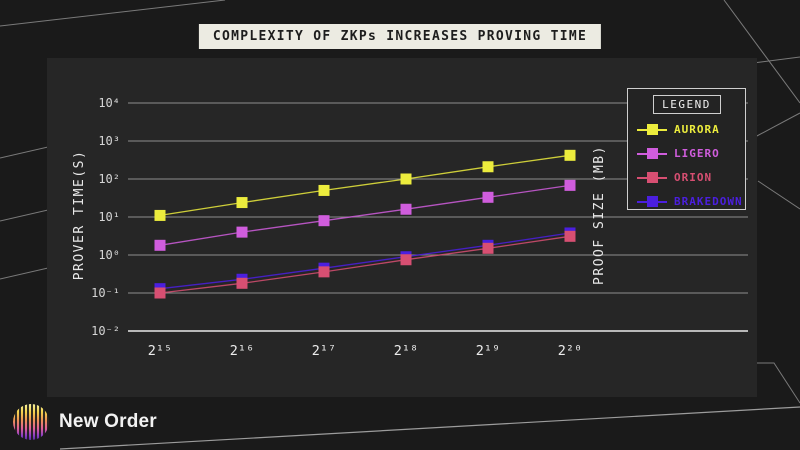  Describe the element at coordinates (105, 293) in the screenshot. I see `y-tick-label: 10⁻¹` at that location.